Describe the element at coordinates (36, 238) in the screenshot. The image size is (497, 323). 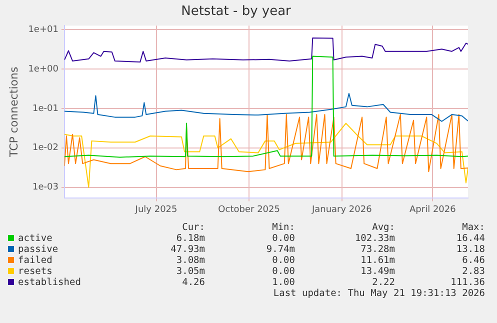
I see `legend-label: active` at that location.